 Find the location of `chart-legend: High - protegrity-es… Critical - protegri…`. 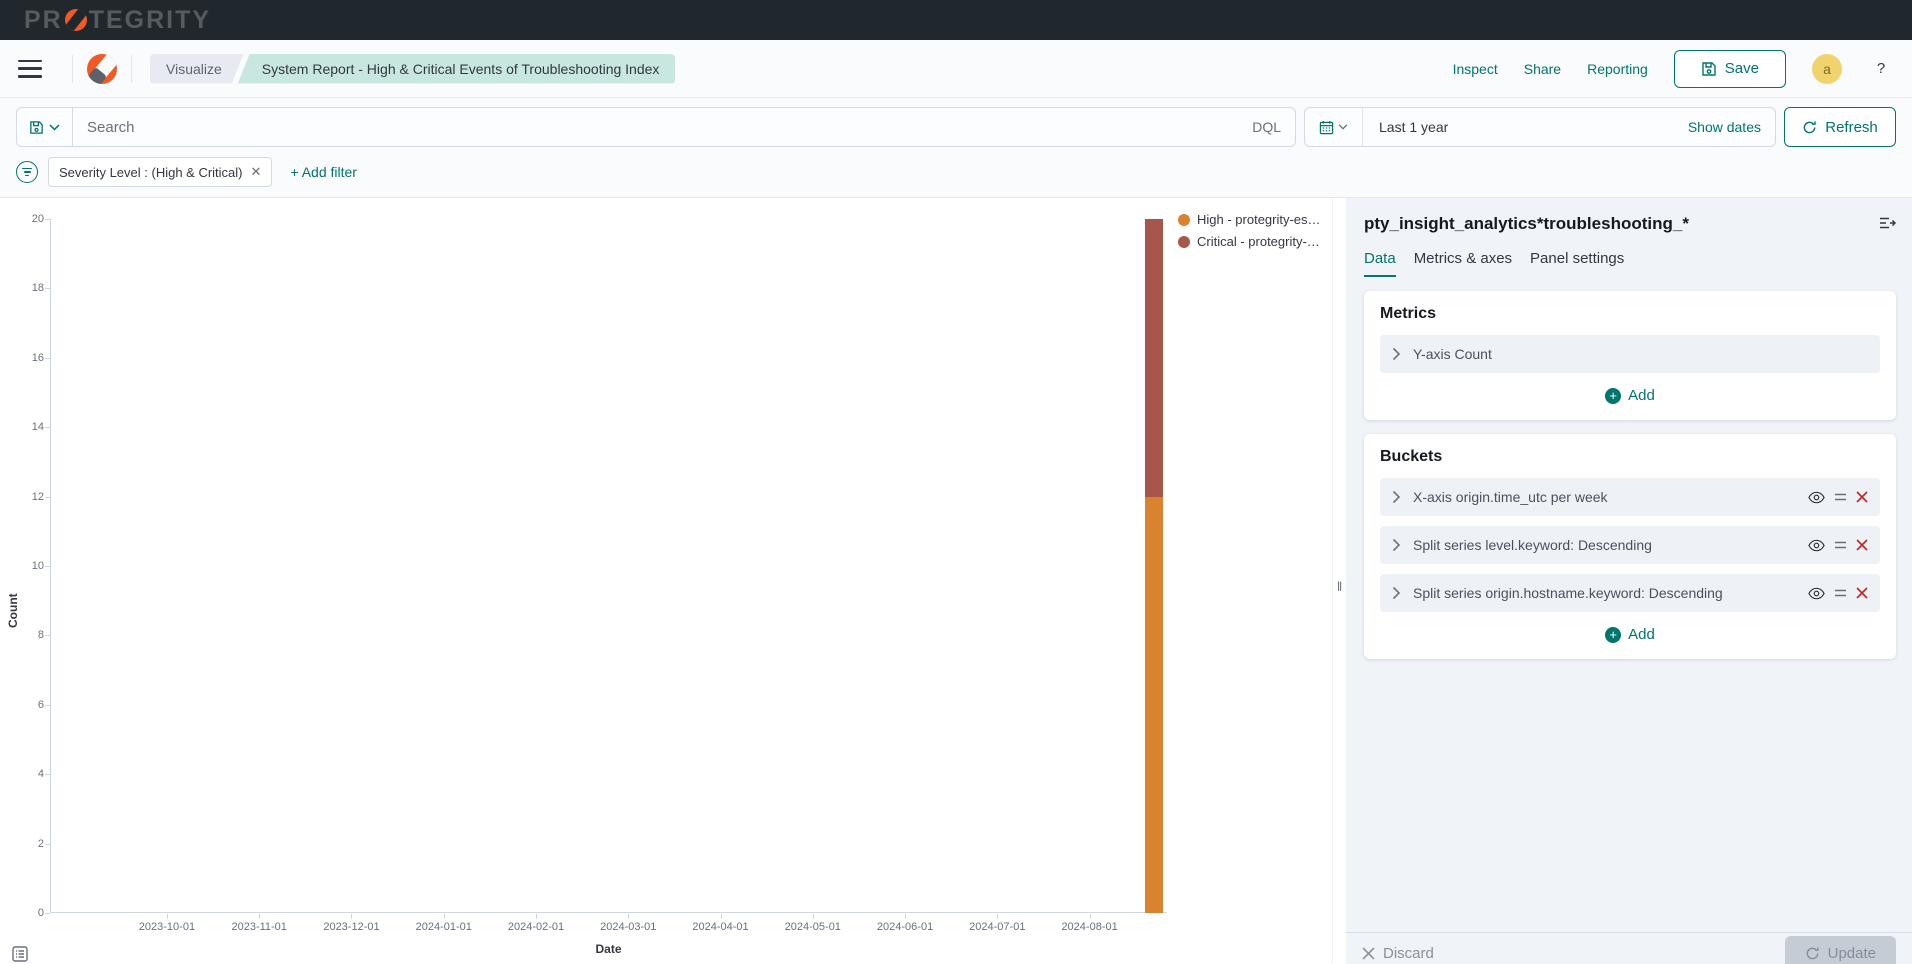

chart-legend: High - protegrity-es… Critical - protegri… is located at coordinates (1249, 230).